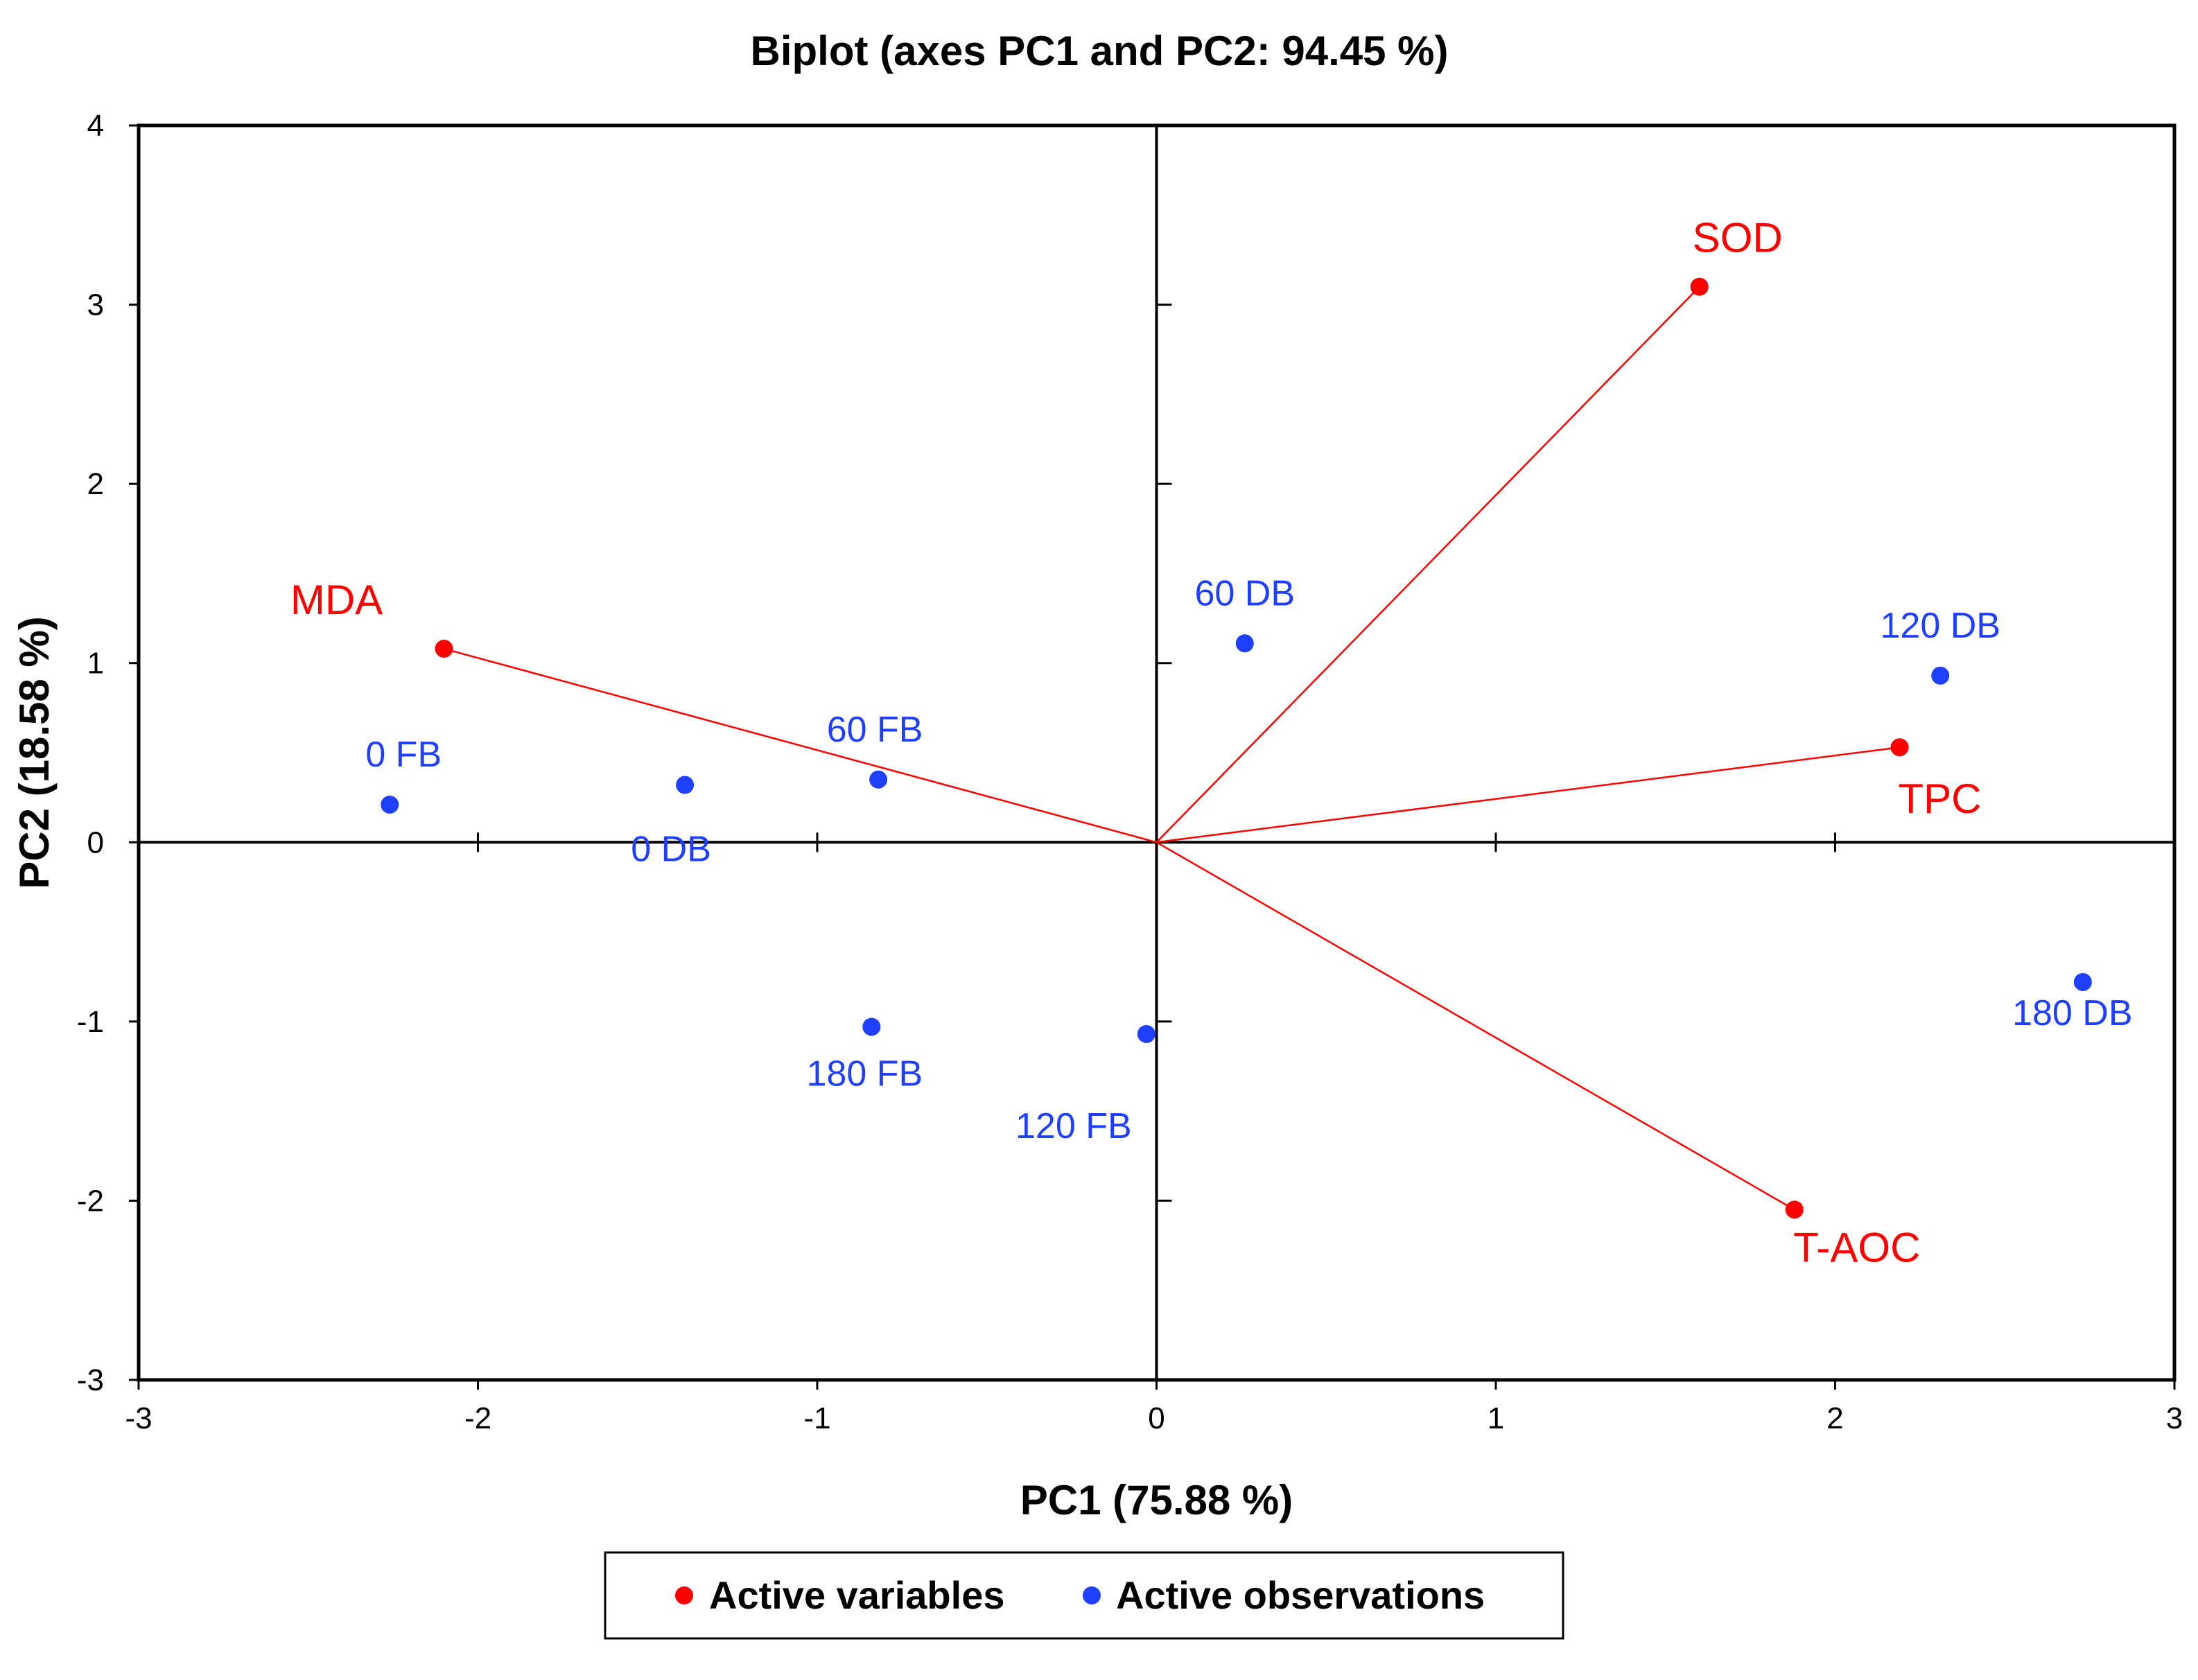  Describe the element at coordinates (390, 804) in the screenshot. I see `observation-point-0-fb` at that location.